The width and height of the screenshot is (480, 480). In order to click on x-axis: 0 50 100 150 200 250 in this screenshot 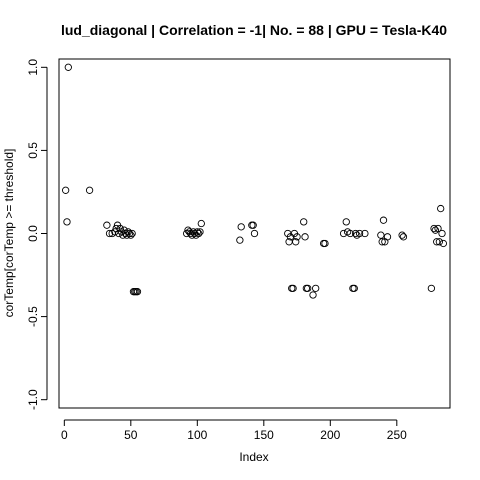, I will do `click(234, 430)`.